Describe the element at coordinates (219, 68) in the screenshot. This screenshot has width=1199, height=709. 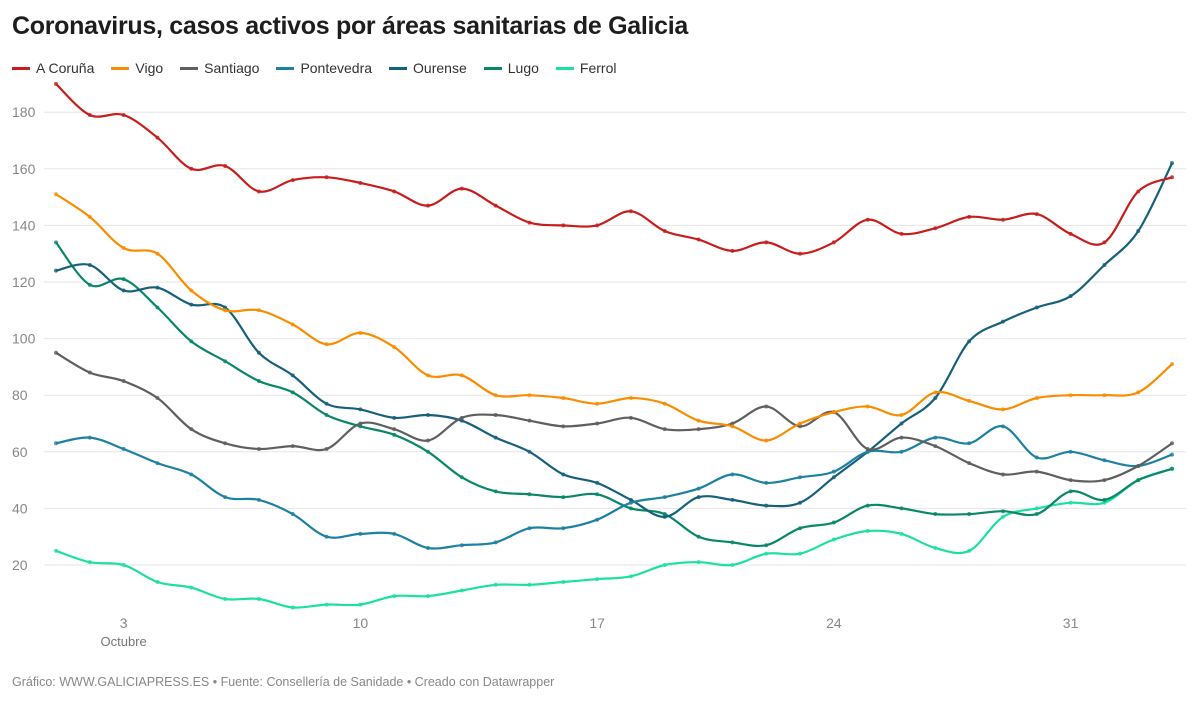
I see `legend-item: Santiago` at that location.